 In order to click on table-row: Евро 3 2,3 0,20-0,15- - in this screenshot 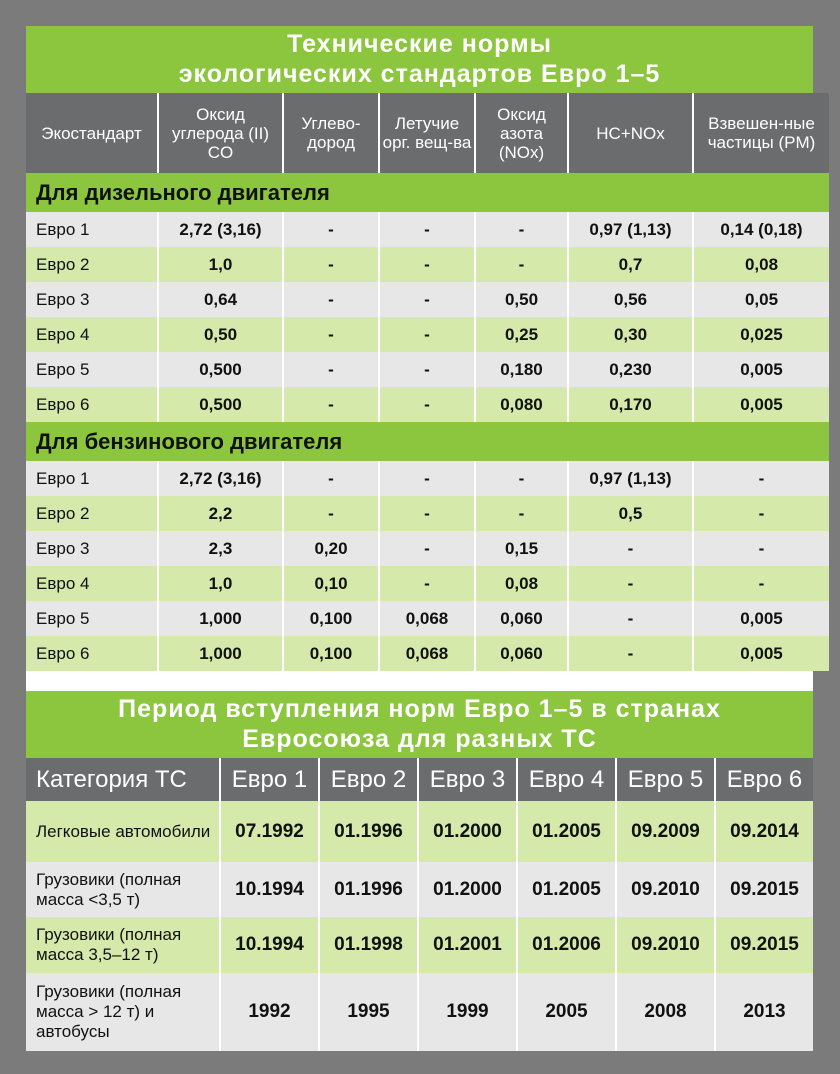, I will do `click(427, 548)`.